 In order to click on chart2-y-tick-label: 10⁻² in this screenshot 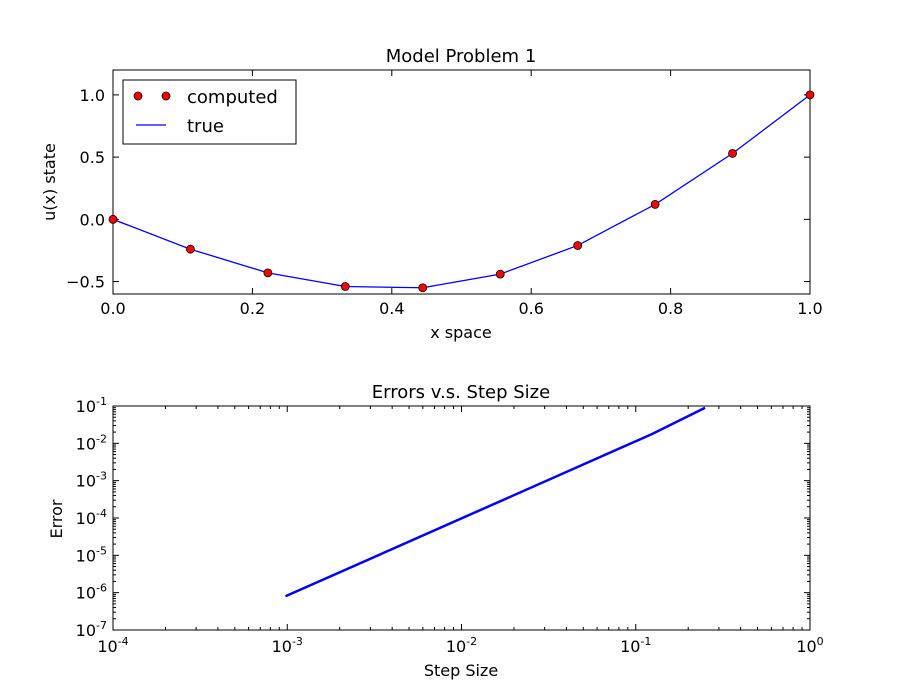, I will do `click(91, 442)`.